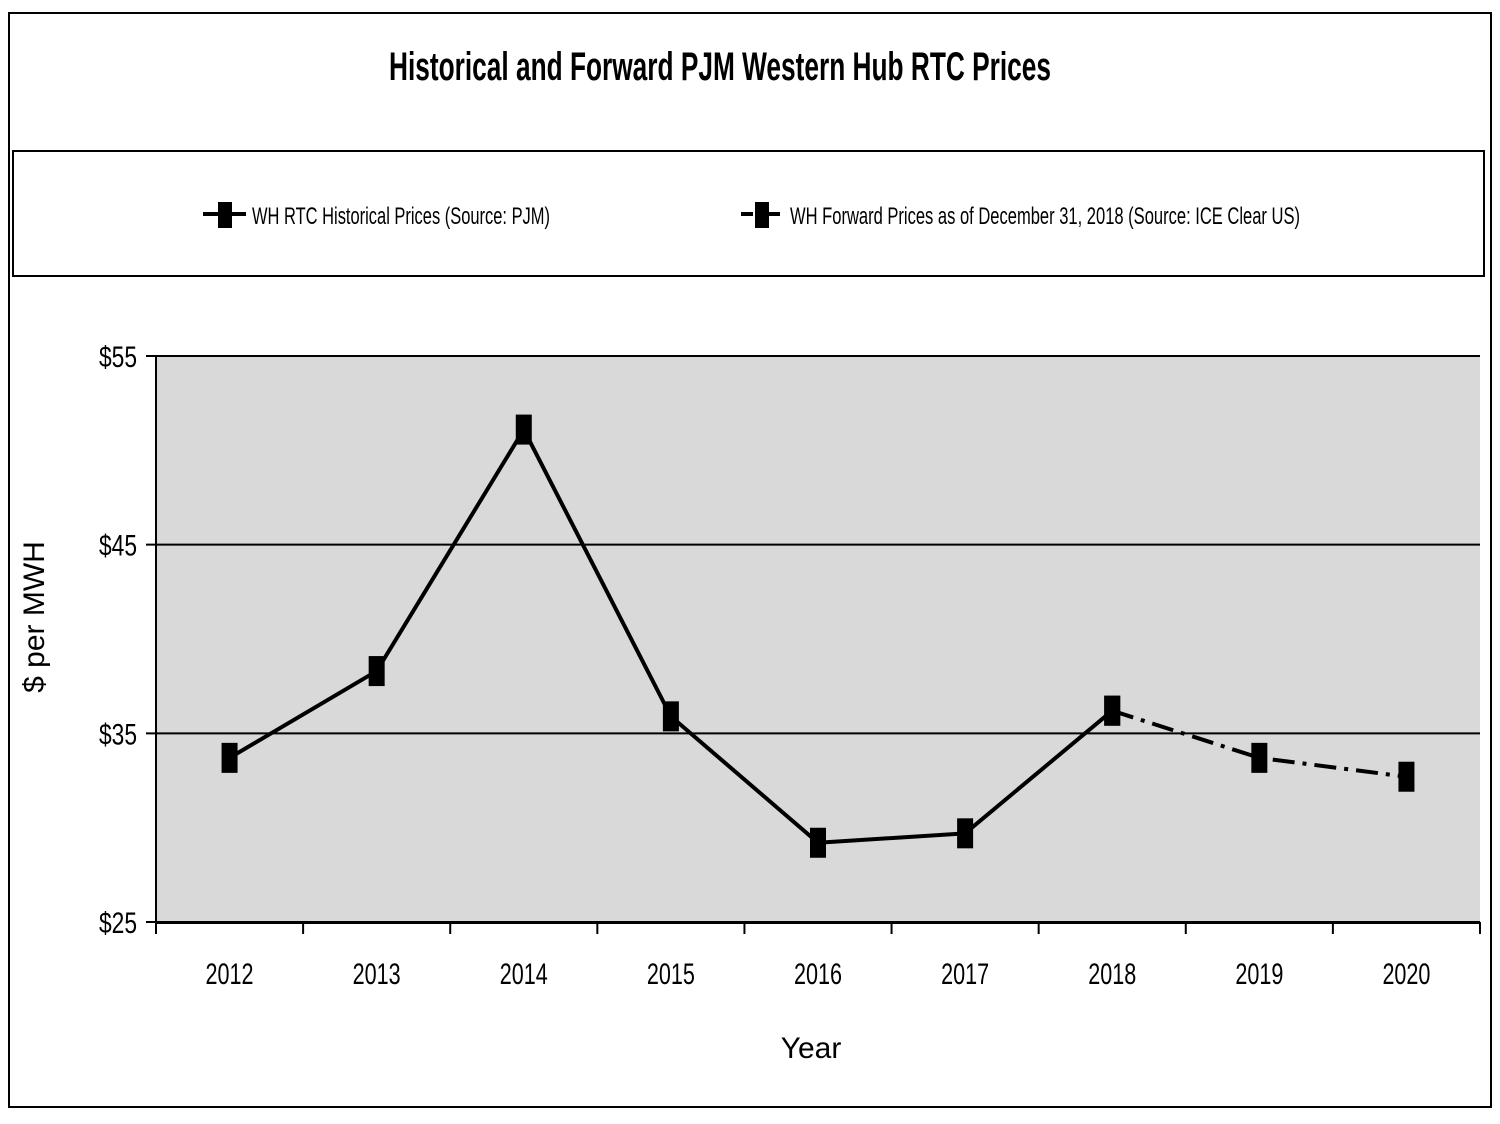 The height and width of the screenshot is (1124, 1500). Describe the element at coordinates (118, 734) in the screenshot. I see `y-tick-label: $35` at that location.